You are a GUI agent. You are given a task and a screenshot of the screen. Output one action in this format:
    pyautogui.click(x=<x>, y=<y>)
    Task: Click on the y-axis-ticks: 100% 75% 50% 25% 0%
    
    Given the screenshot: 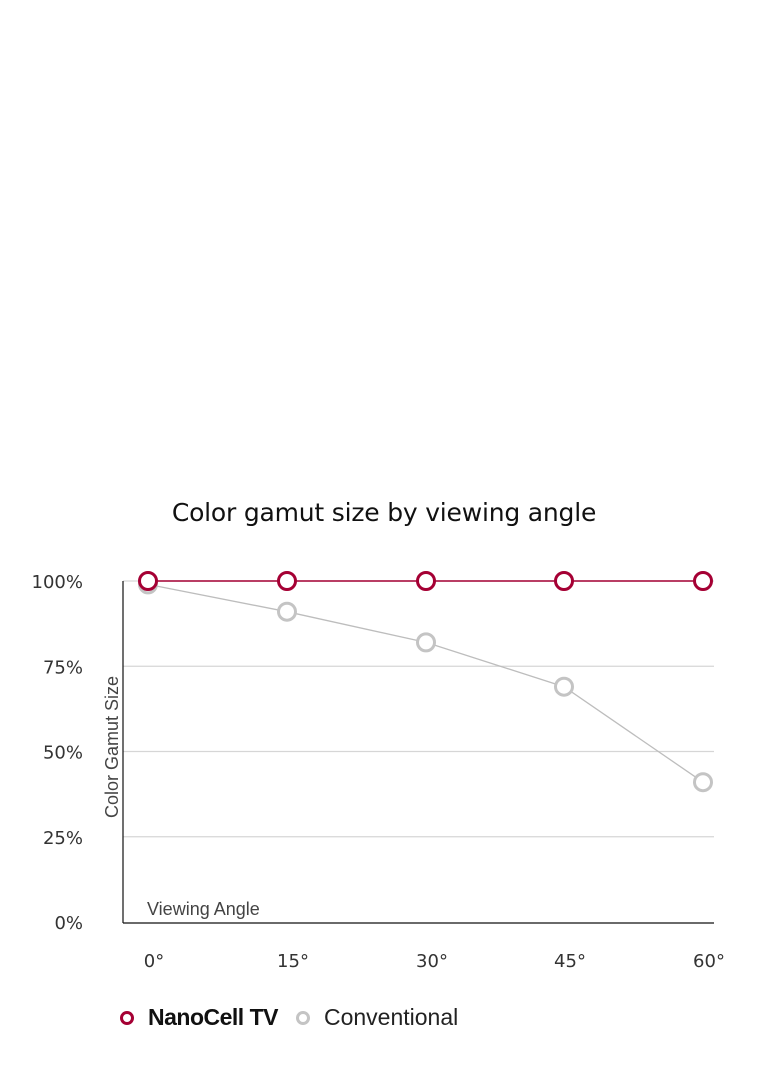 What is the action you would take?
    pyautogui.click(x=57, y=753)
    